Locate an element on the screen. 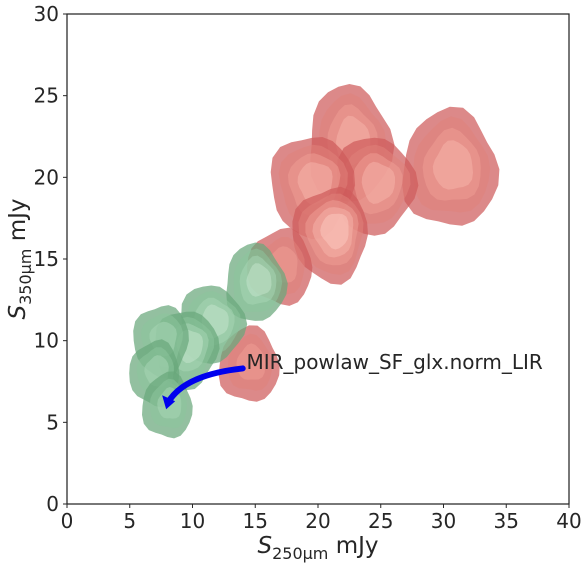 This screenshot has height=567, width=587. y-tick-label: 25 is located at coordinates (46, 96).